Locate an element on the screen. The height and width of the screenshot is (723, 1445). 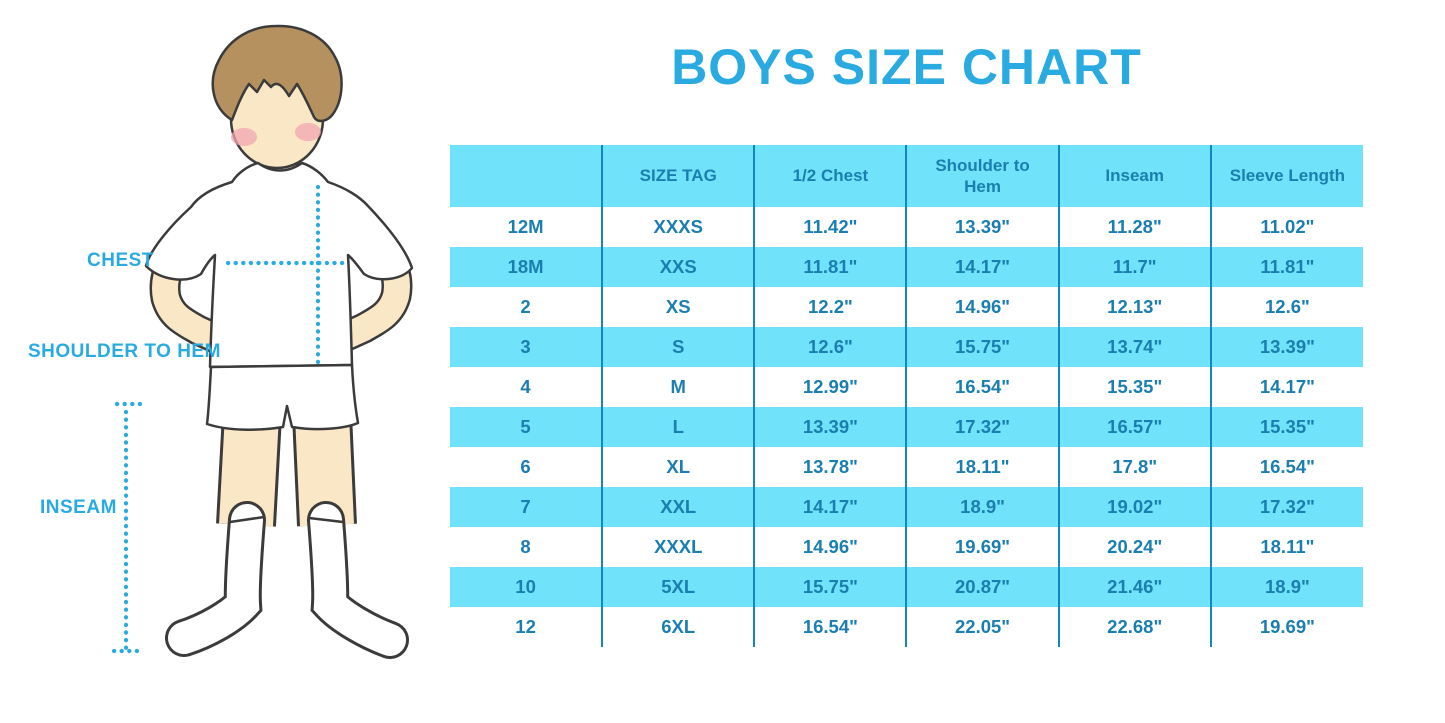
measurement-cell: XS is located at coordinates (678, 307).